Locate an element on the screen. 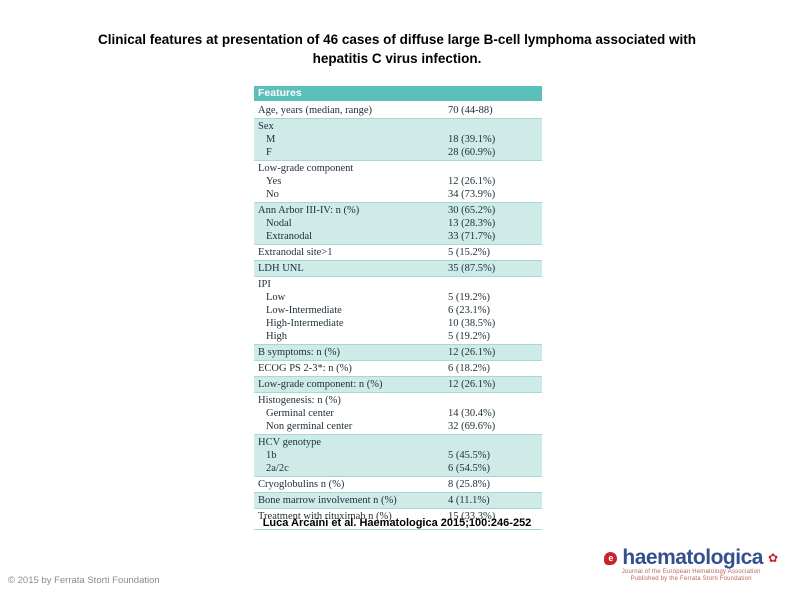 Image resolution: width=794 pixels, height=595 pixels. table-row: Germinal center 14 (30.4%) is located at coordinates (398, 413).